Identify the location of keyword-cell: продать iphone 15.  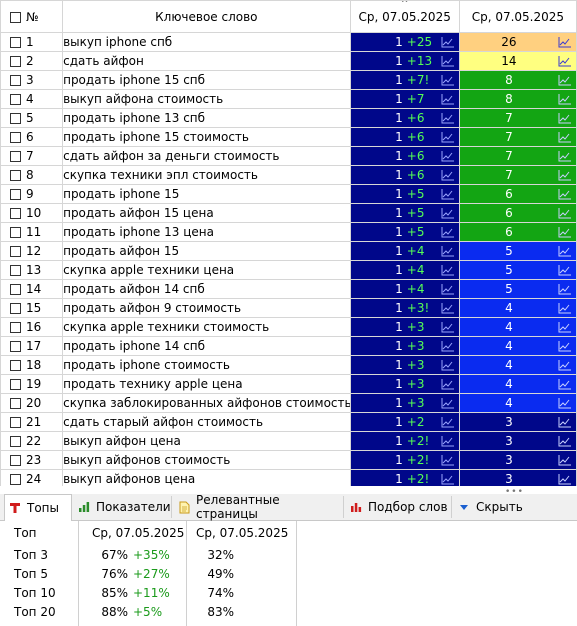
(206, 194).